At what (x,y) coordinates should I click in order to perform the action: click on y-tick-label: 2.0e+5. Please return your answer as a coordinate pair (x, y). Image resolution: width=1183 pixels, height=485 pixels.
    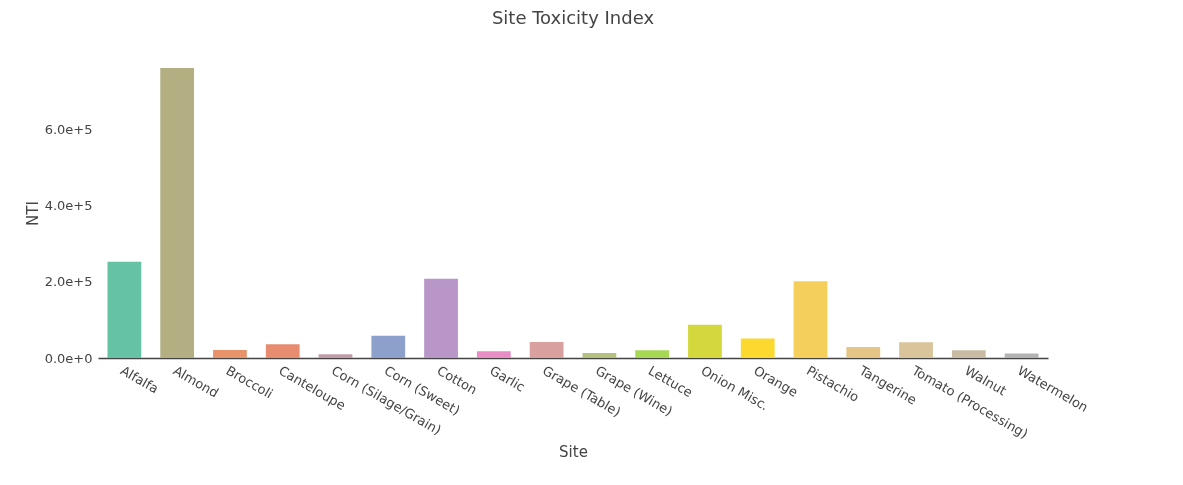
    Looking at the image, I should click on (68, 282).